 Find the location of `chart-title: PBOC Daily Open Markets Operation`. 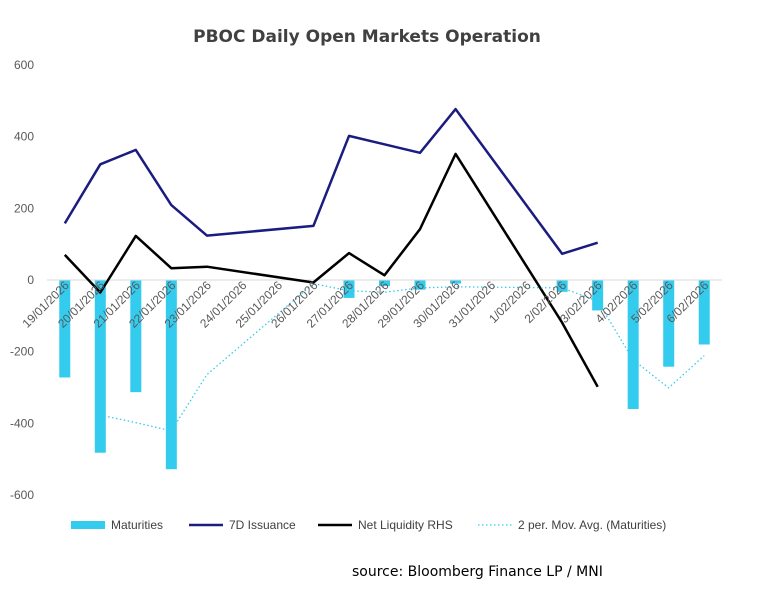

chart-title: PBOC Daily Open Markets Operation is located at coordinates (367, 37).